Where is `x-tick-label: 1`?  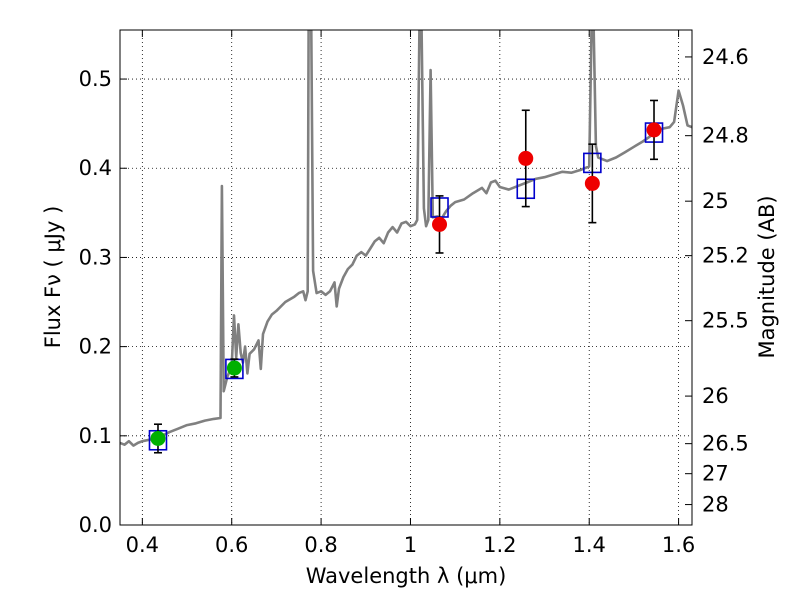 x-tick-label: 1 is located at coordinates (410, 545).